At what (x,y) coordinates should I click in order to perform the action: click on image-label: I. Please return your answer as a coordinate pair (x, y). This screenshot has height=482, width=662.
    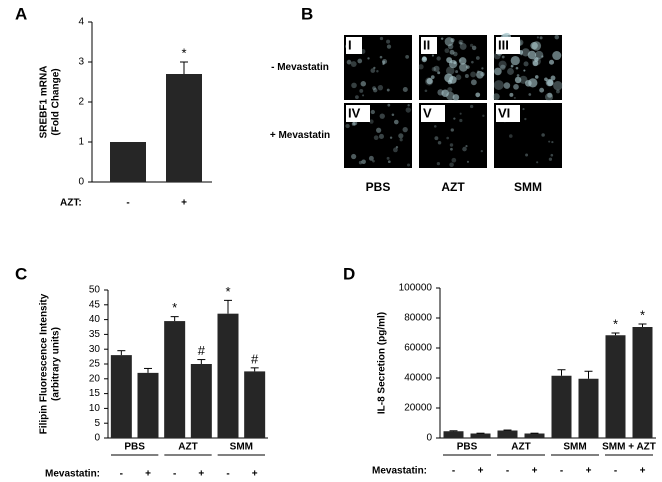
    Looking at the image, I should click on (350, 44).